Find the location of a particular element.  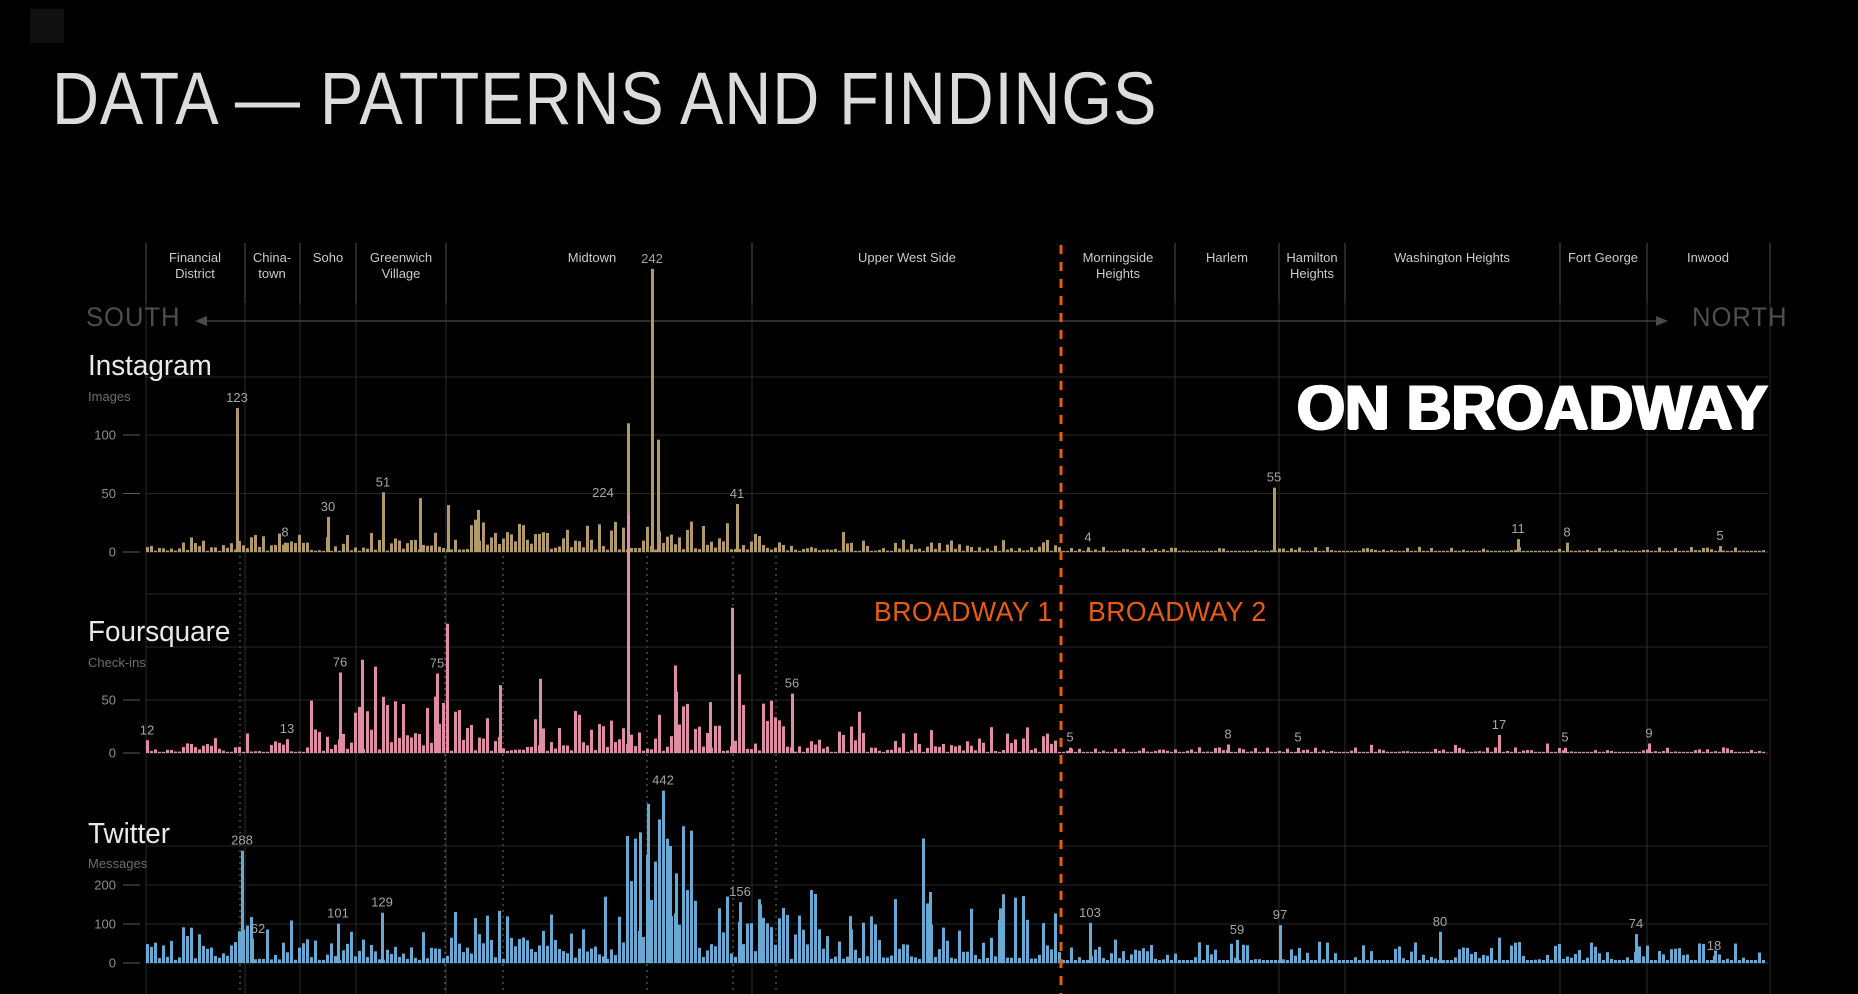

value-label: 8 is located at coordinates (1227, 734).